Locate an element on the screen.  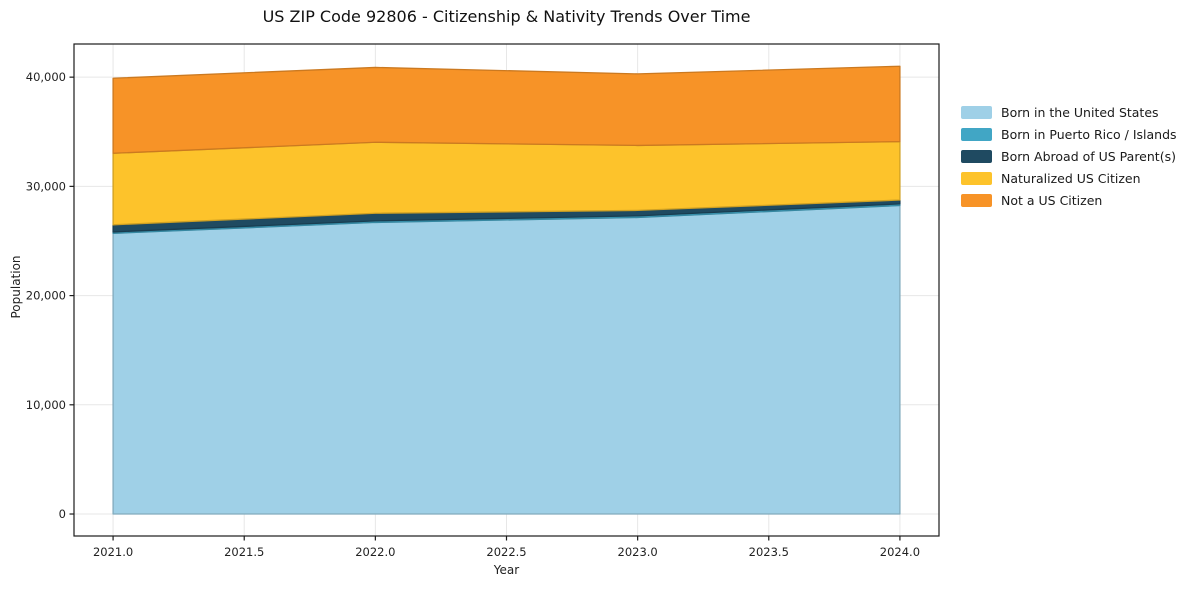
legend-item: Born in Puerto Rico / Islands is located at coordinates (1069, 134).